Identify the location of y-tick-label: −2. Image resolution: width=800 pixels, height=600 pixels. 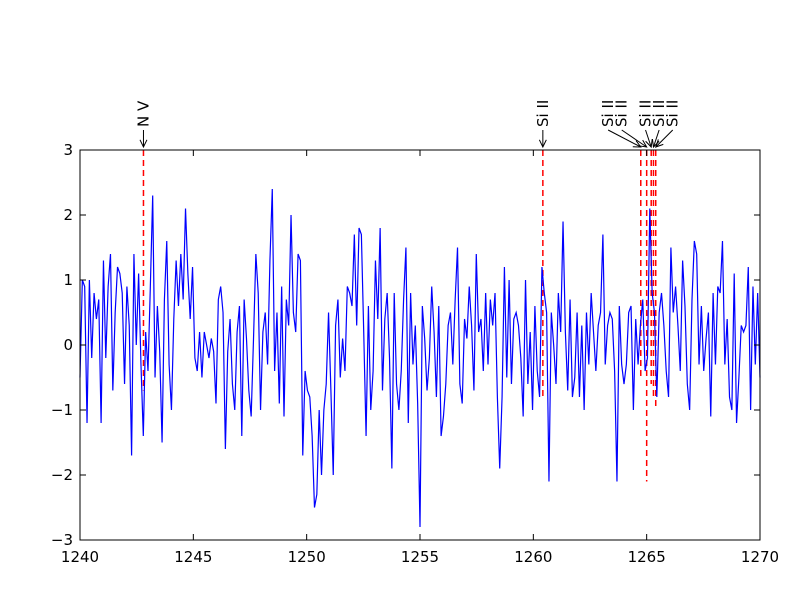
(62, 475).